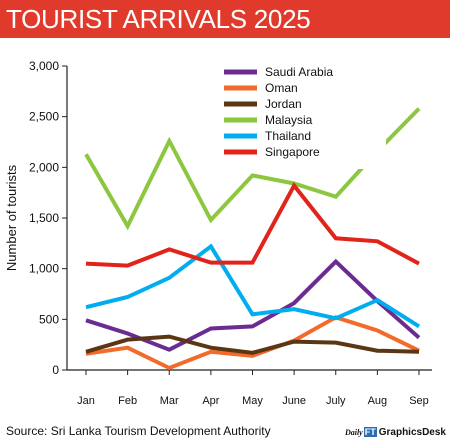 Image resolution: width=450 pixels, height=444 pixels. What do you see at coordinates (288, 136) in the screenshot?
I see `legend-label-thailand: Thailand` at bounding box center [288, 136].